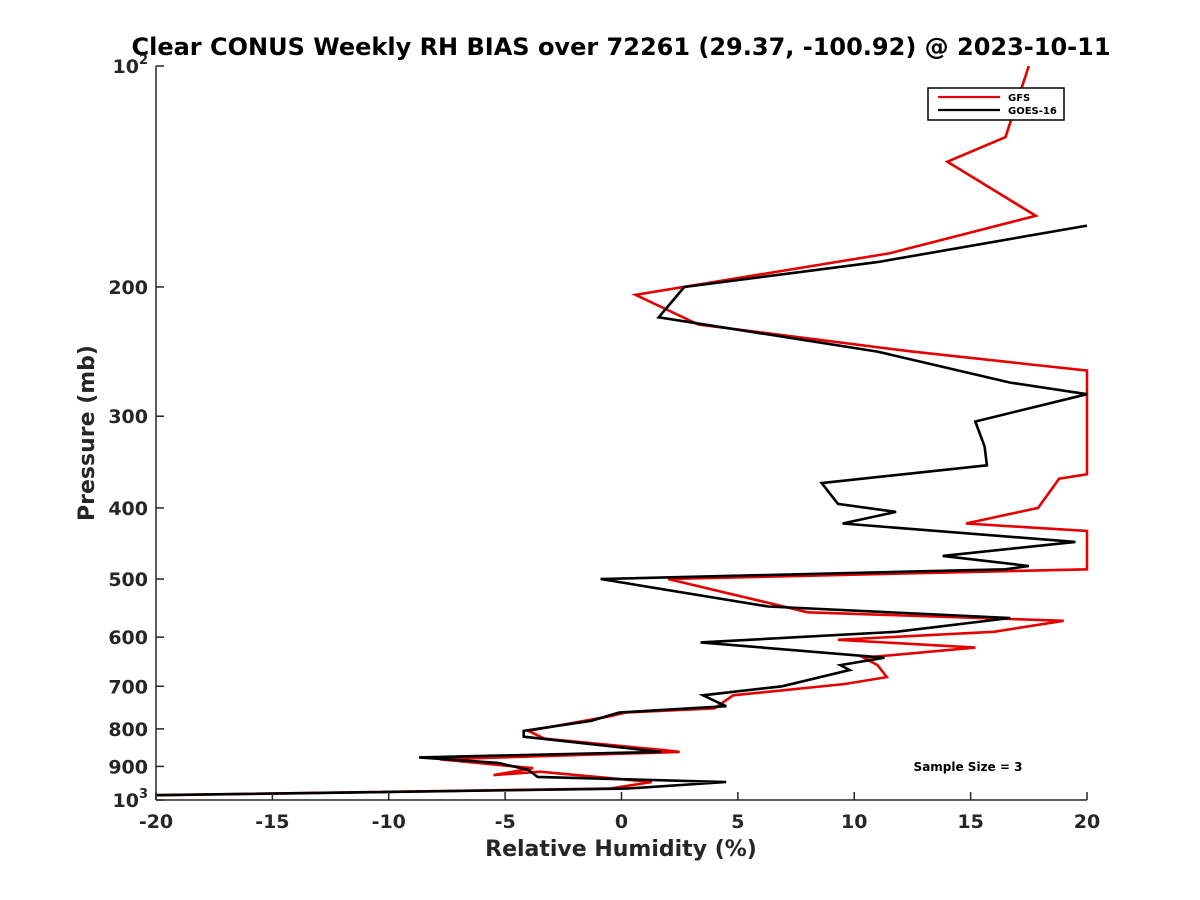 The height and width of the screenshot is (900, 1200). What do you see at coordinates (128, 730) in the screenshot?
I see `y-tick-label: 800` at bounding box center [128, 730].